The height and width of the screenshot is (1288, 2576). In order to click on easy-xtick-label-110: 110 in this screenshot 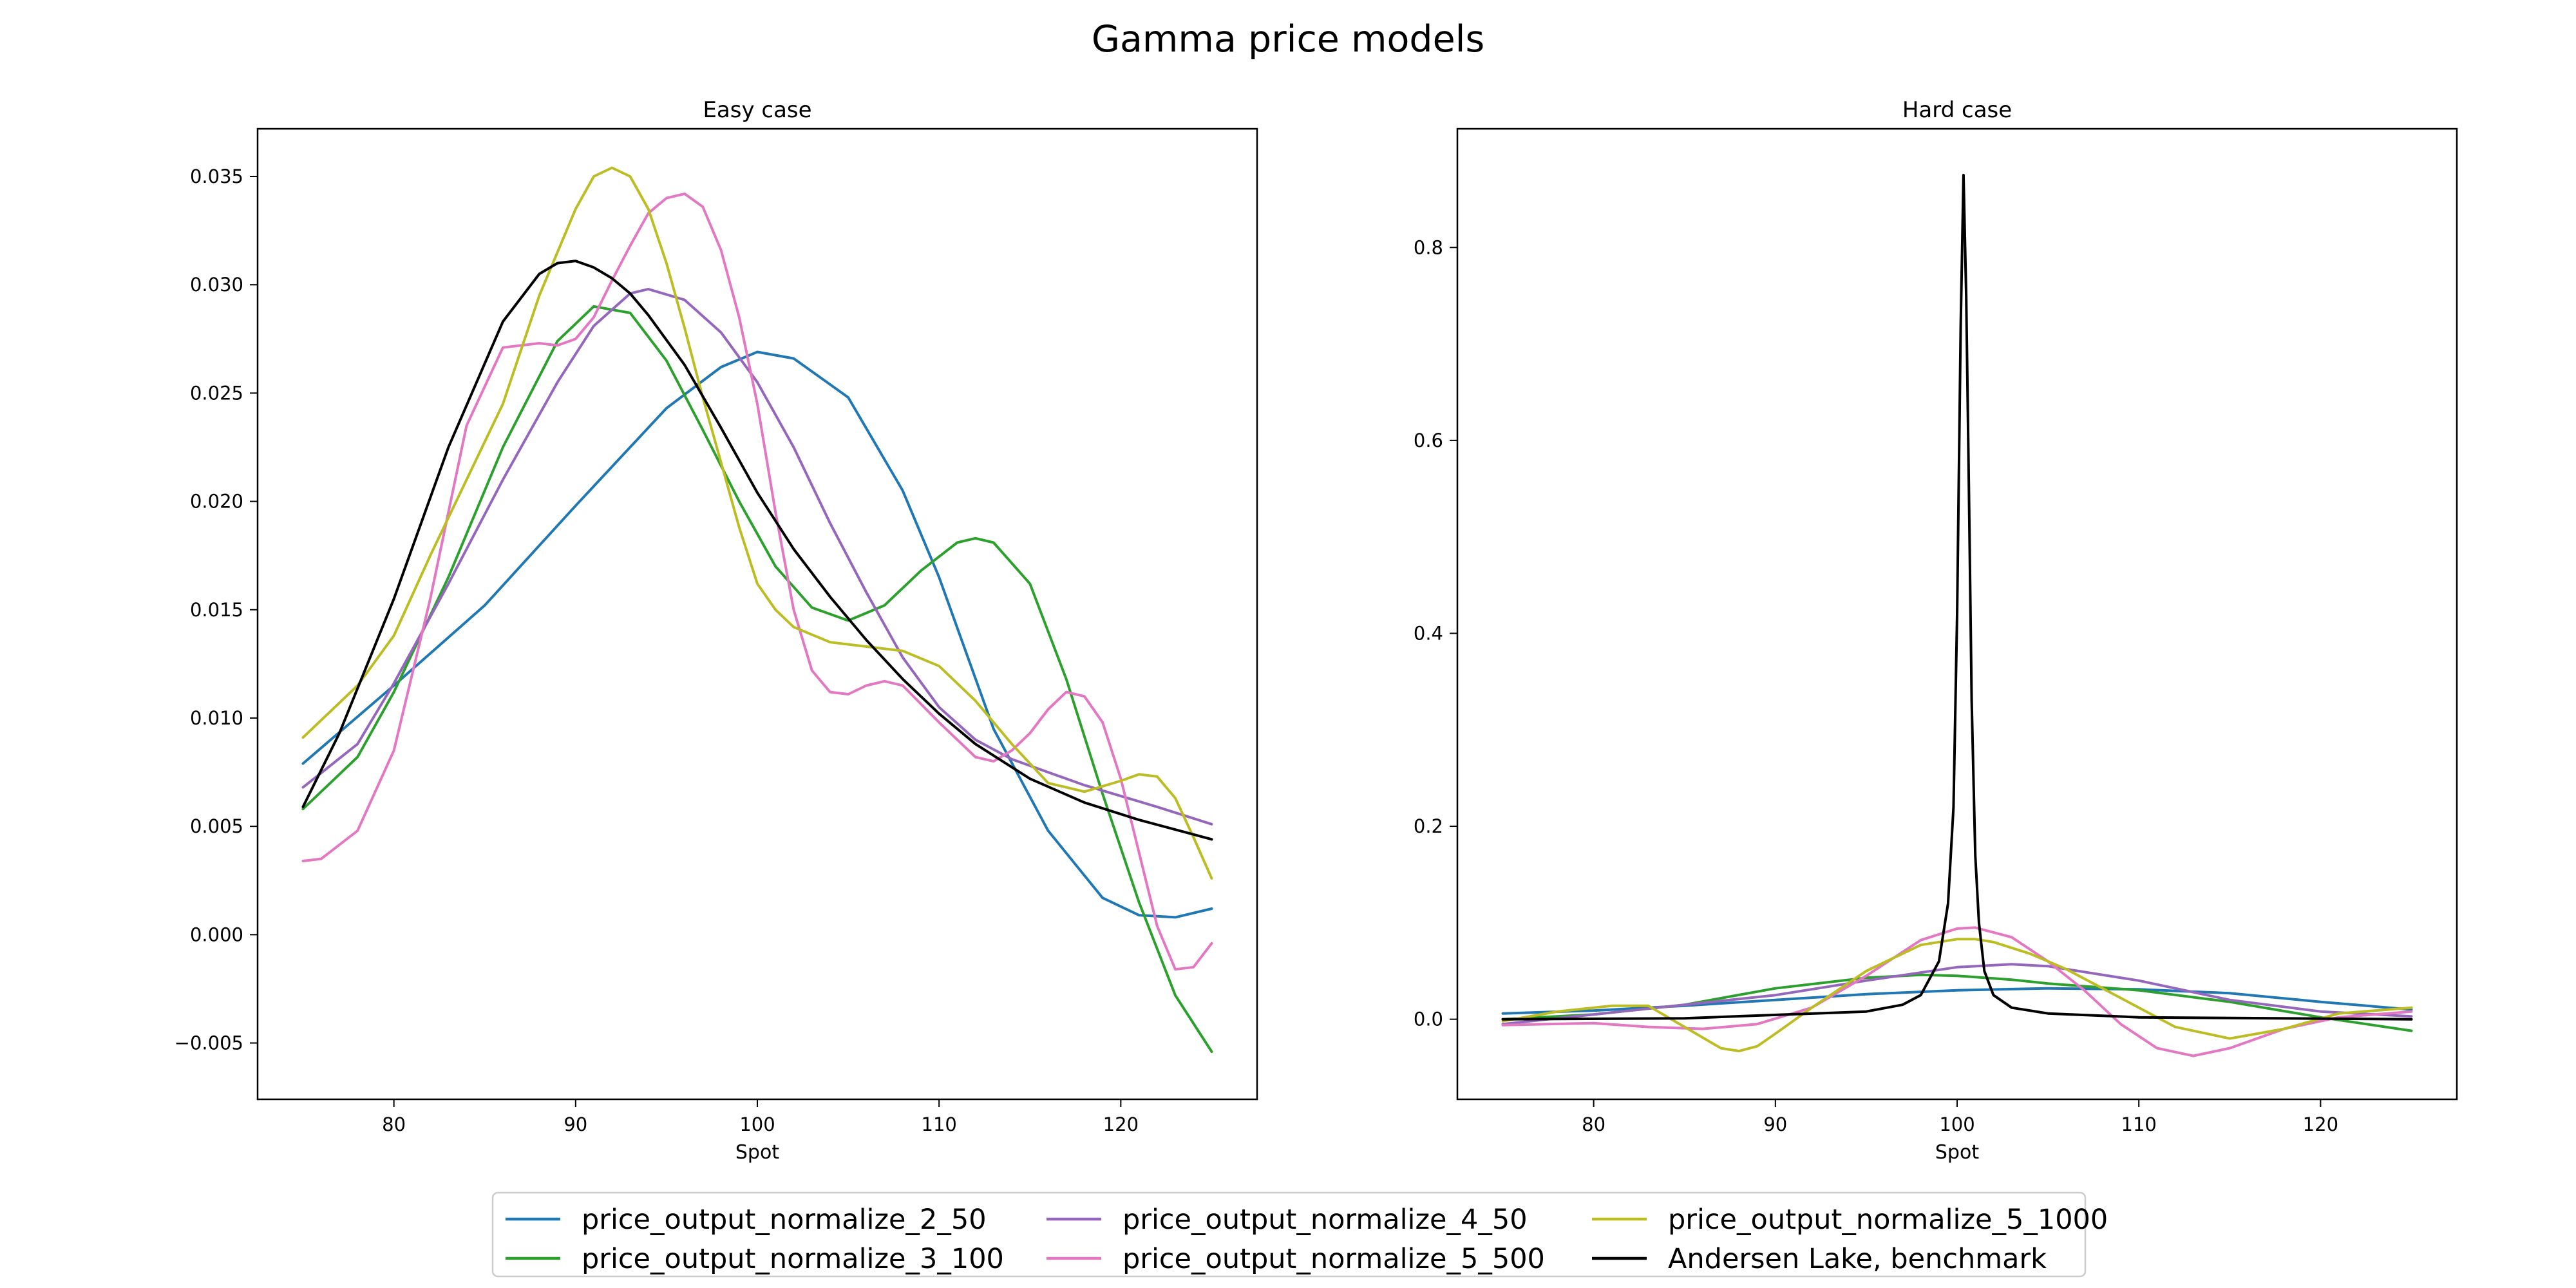, I will do `click(940, 1124)`.